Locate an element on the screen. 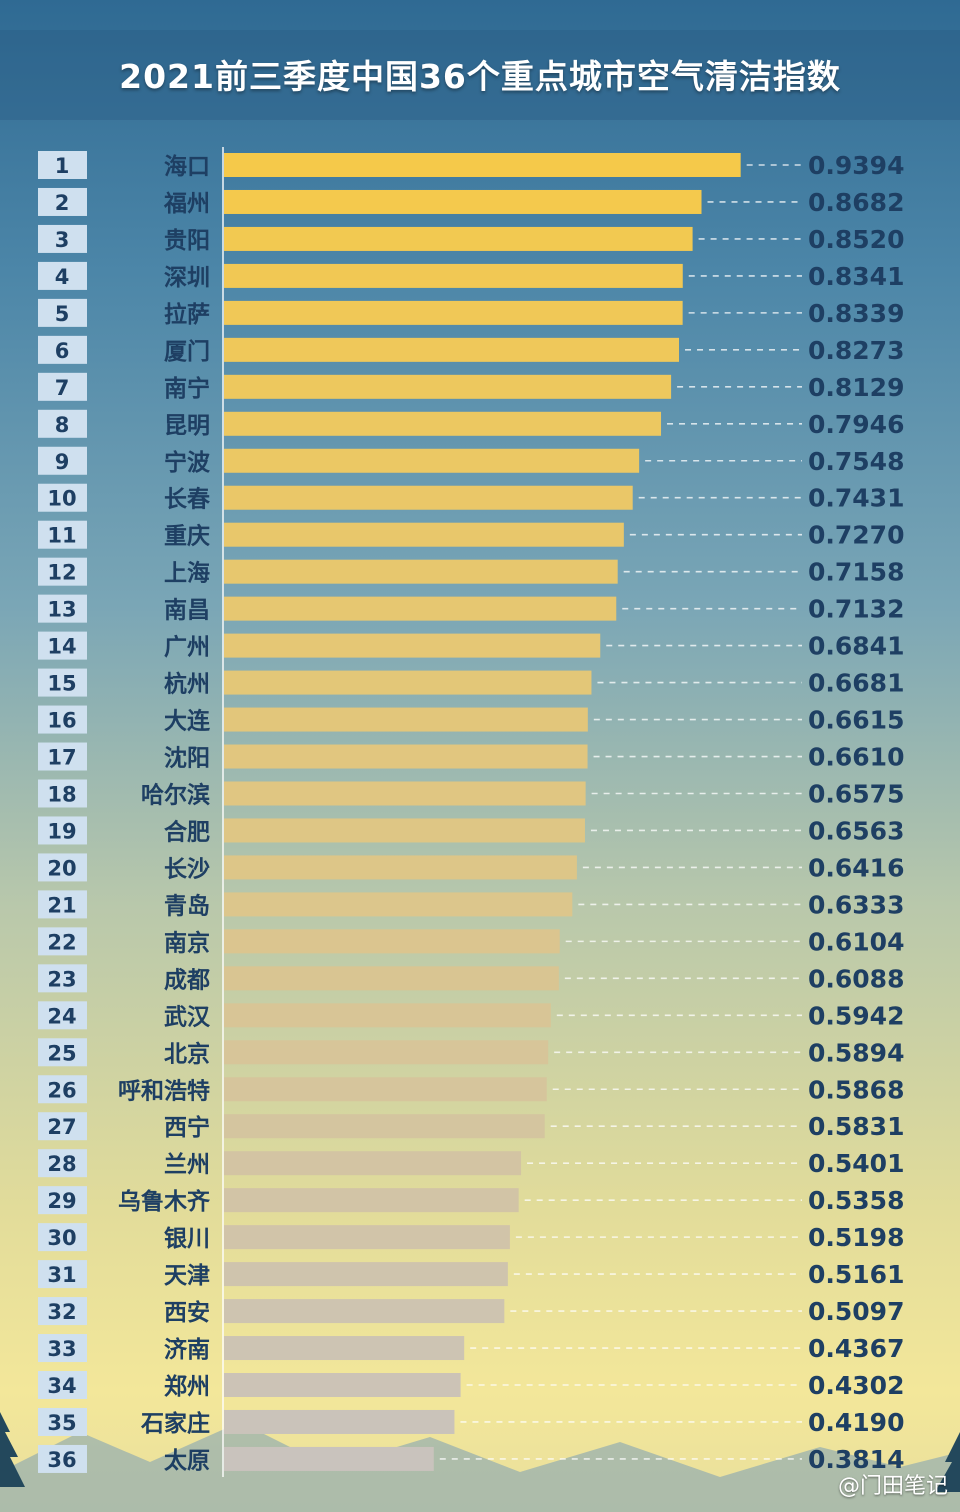 Image resolution: width=960 pixels, height=1512 pixels. value-label: 0.5894 is located at coordinates (856, 1052).